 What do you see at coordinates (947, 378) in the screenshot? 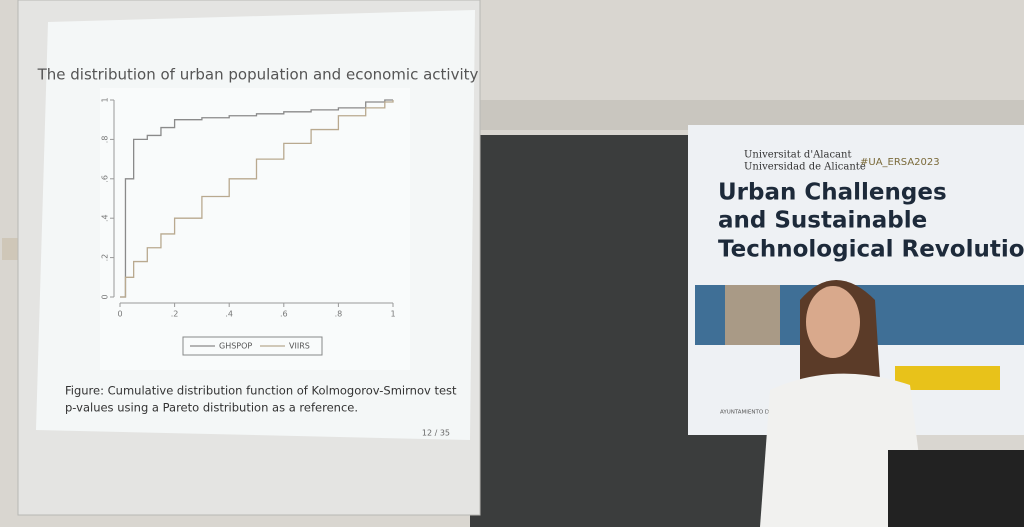
I see `logo` at bounding box center [947, 378].